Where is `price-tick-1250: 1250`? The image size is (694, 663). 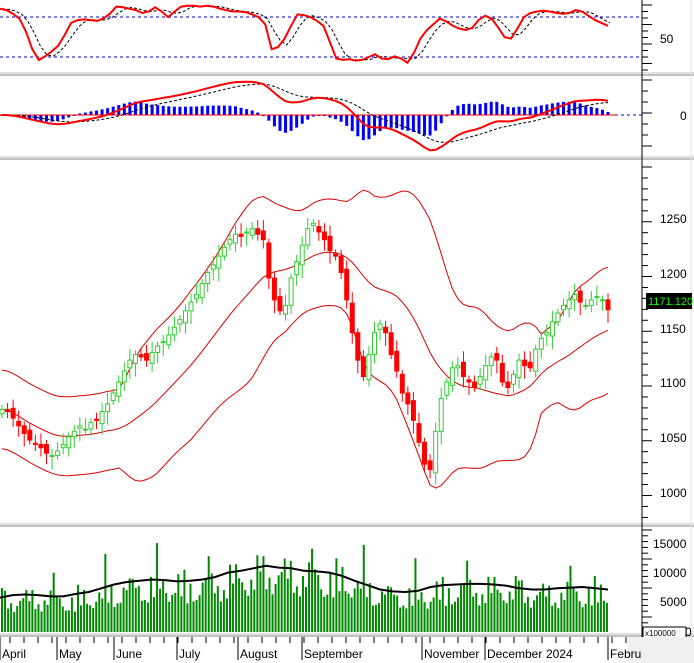
price-tick-1250: 1250 is located at coordinates (673, 219).